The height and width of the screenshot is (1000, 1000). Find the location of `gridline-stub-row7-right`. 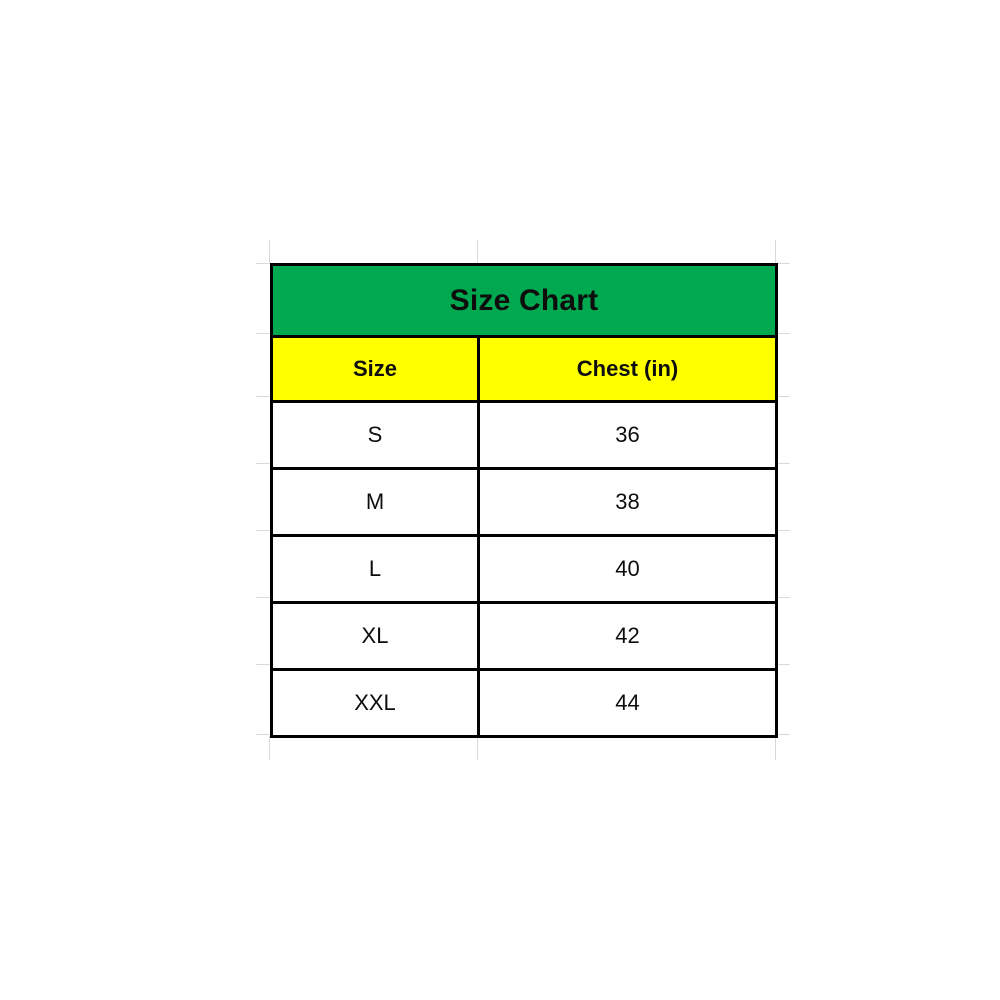

gridline-stub-row7-right is located at coordinates (783, 664).